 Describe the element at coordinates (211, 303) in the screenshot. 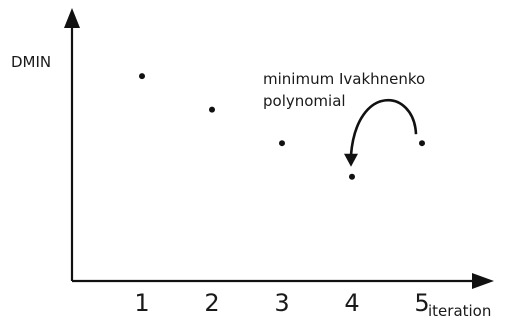

I see `x-tick-label: 2` at that location.